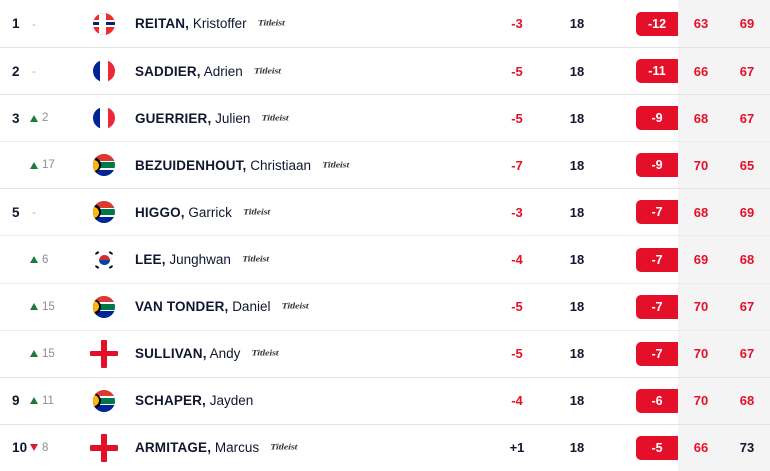 This screenshot has height=471, width=770. What do you see at coordinates (517, 448) in the screenshot?
I see `today-score: +1` at bounding box center [517, 448].